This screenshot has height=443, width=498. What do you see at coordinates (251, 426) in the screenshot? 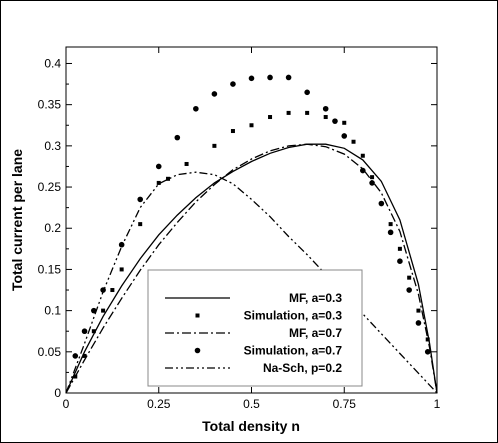
I see `x-axis-title: Total density n` at bounding box center [251, 426].